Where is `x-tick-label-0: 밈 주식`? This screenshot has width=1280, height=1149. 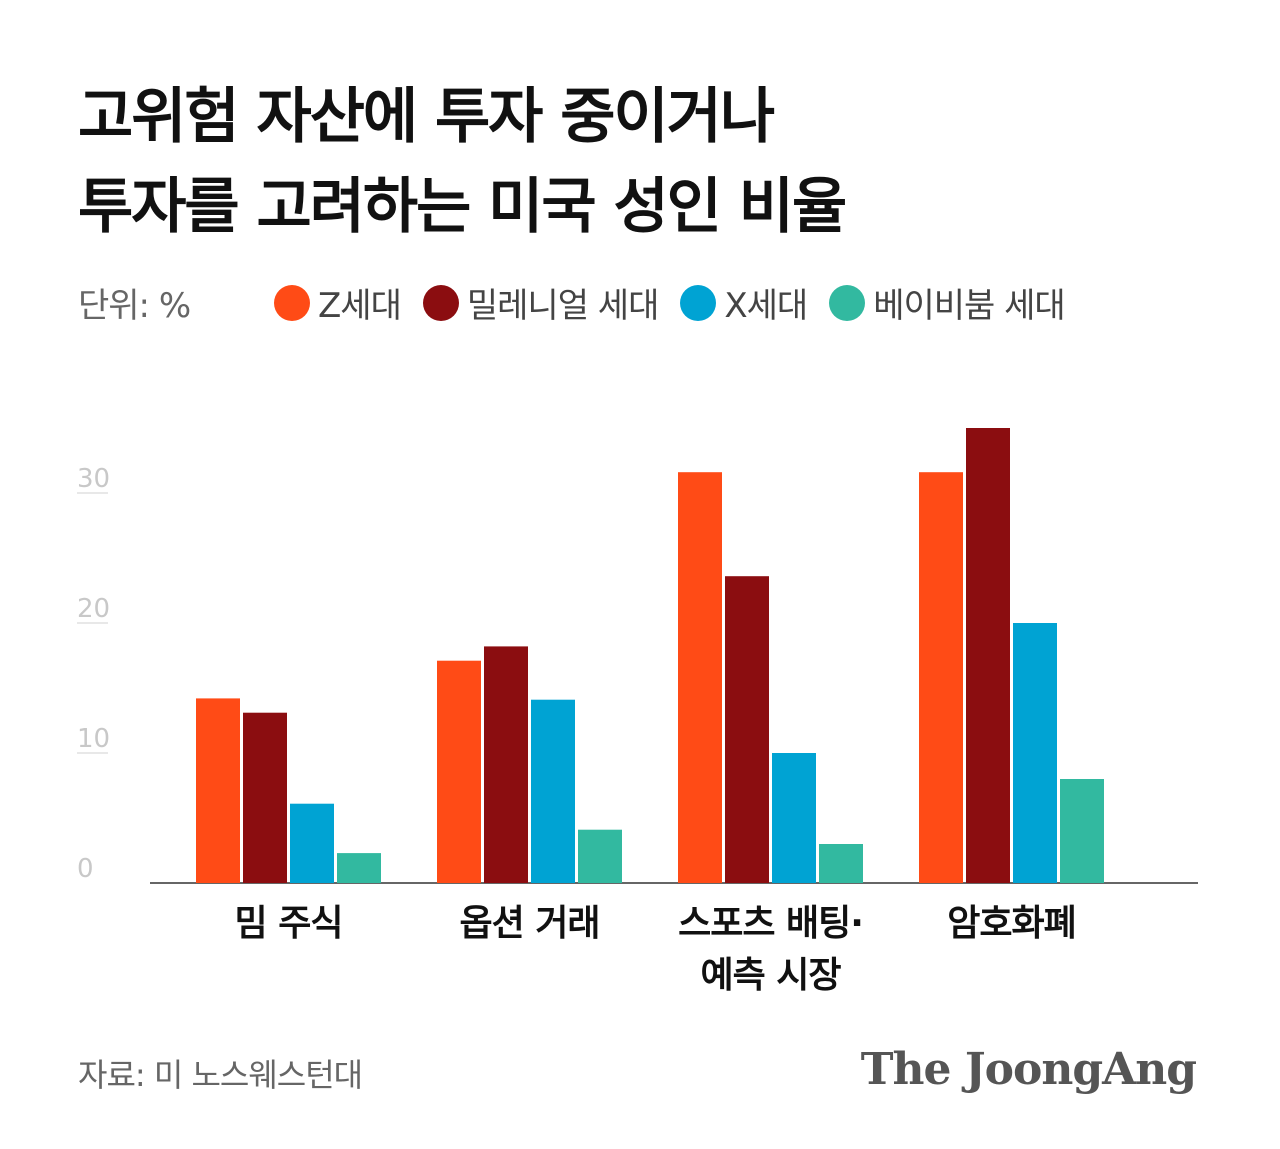 x-tick-label-0: 밈 주식 is located at coordinates (289, 923).